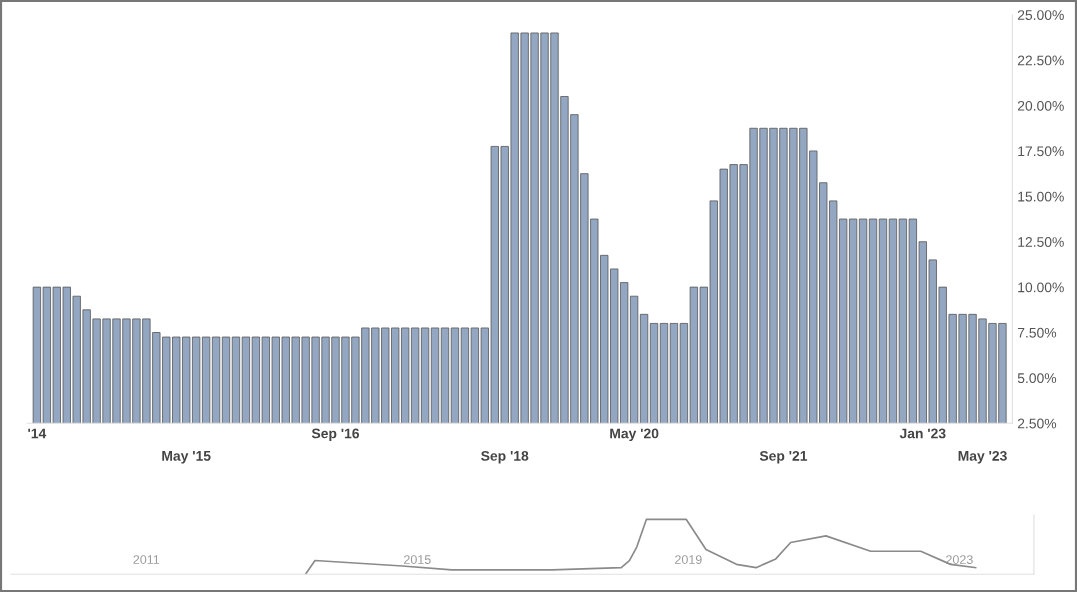 The image size is (1077, 592). I want to click on y-tick-label: 17.50%, so click(1041, 151).